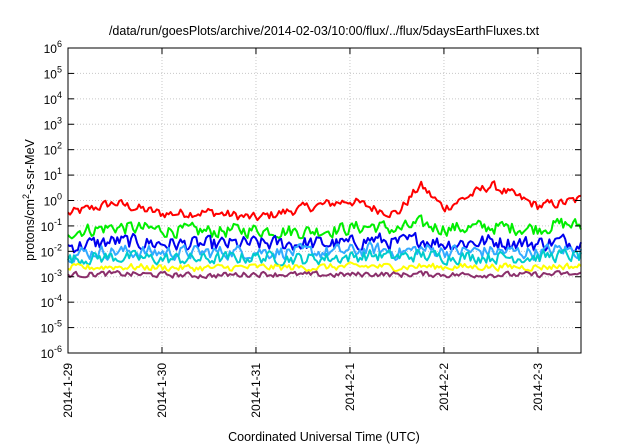 Image resolution: width=640 pixels, height=448 pixels. Describe the element at coordinates (51, 276) in the screenshot. I see `y-tick-label: 10⁻³` at that location.